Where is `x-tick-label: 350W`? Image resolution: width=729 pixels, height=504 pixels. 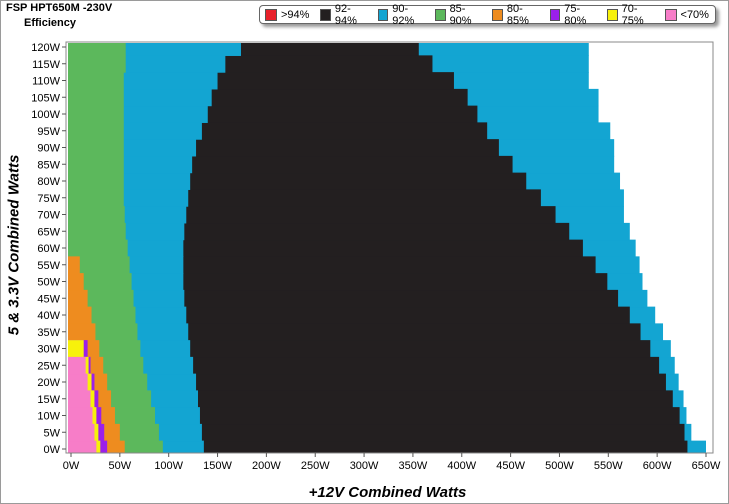 x-tick-label: 350W is located at coordinates (413, 466).